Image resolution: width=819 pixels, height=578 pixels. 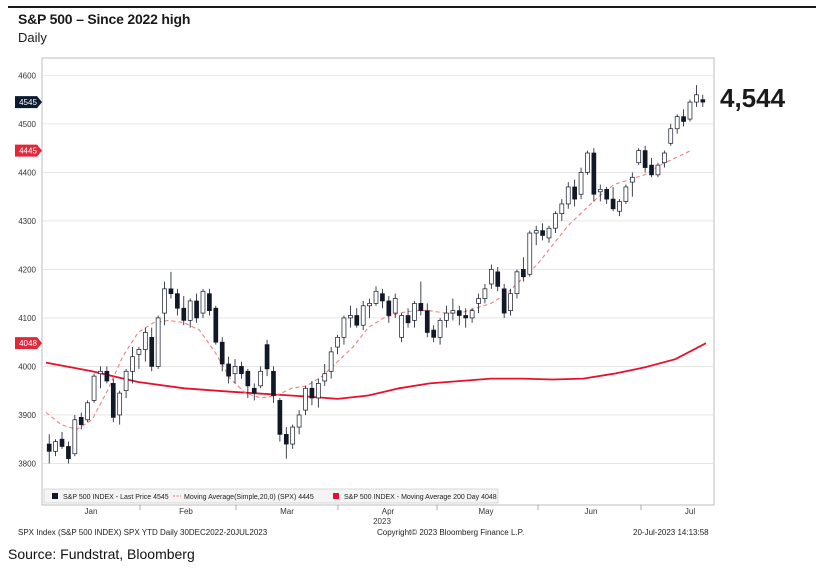 I want to click on y-tick-label: 3900, so click(x=27, y=415).